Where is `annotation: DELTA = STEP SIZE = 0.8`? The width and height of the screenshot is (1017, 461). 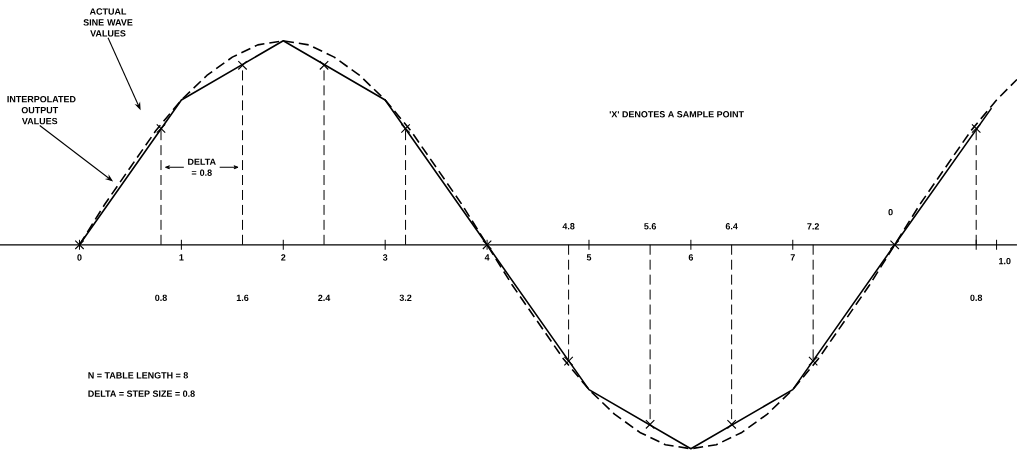
annotation: DELTA = STEP SIZE = 0.8 is located at coordinates (141, 393).